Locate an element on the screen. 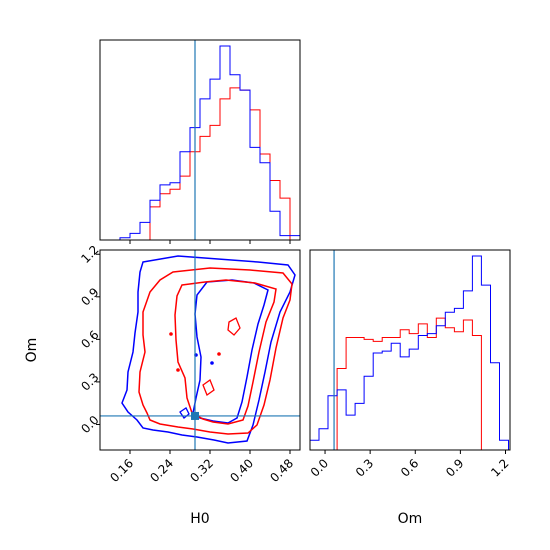  om-histogram-frame is located at coordinates (410, 350).